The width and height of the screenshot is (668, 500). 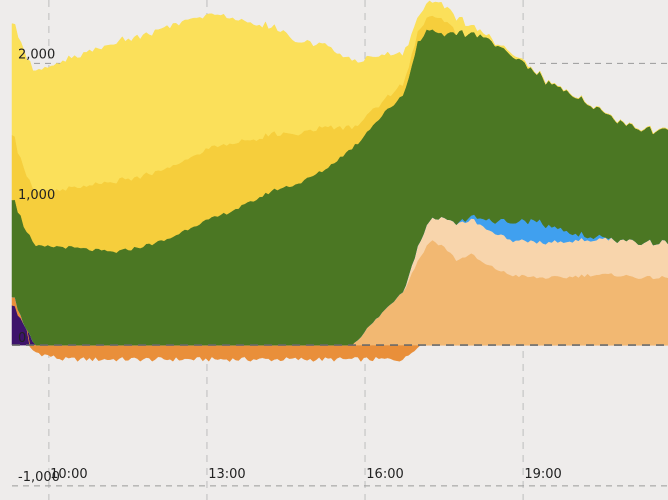 I want to click on y-tick-label-3: -1,000, so click(x=39, y=477).